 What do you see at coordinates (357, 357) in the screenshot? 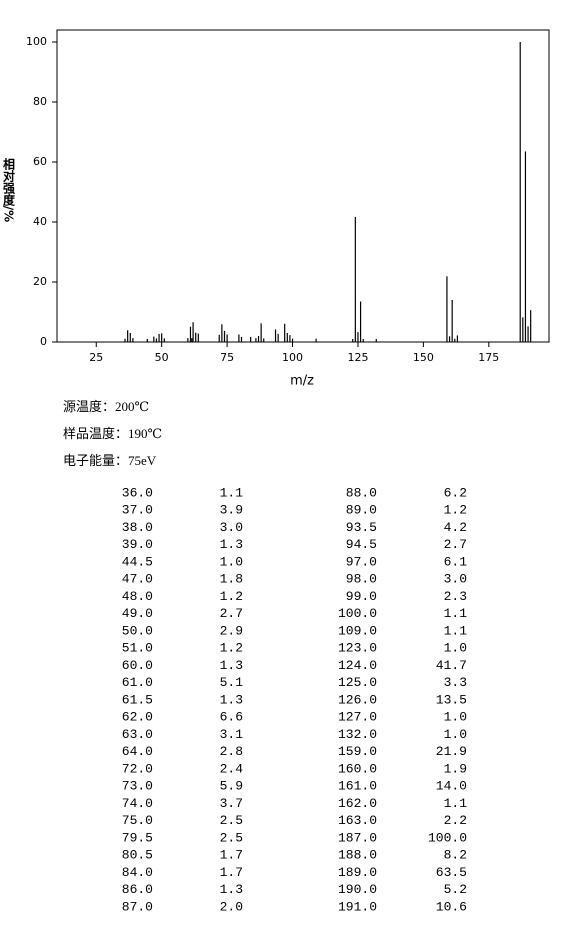
I see `x-tick-label: 125` at bounding box center [357, 357].